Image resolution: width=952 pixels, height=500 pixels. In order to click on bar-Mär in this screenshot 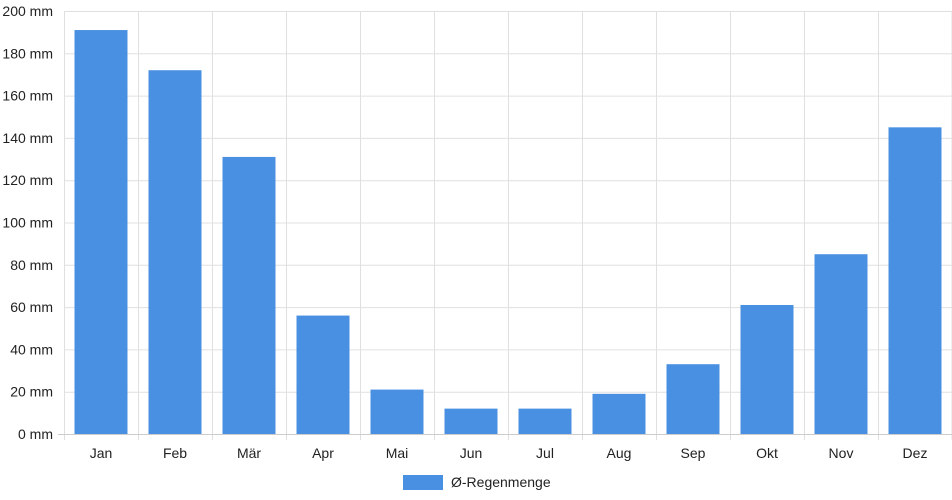, I will do `click(249, 295)`.